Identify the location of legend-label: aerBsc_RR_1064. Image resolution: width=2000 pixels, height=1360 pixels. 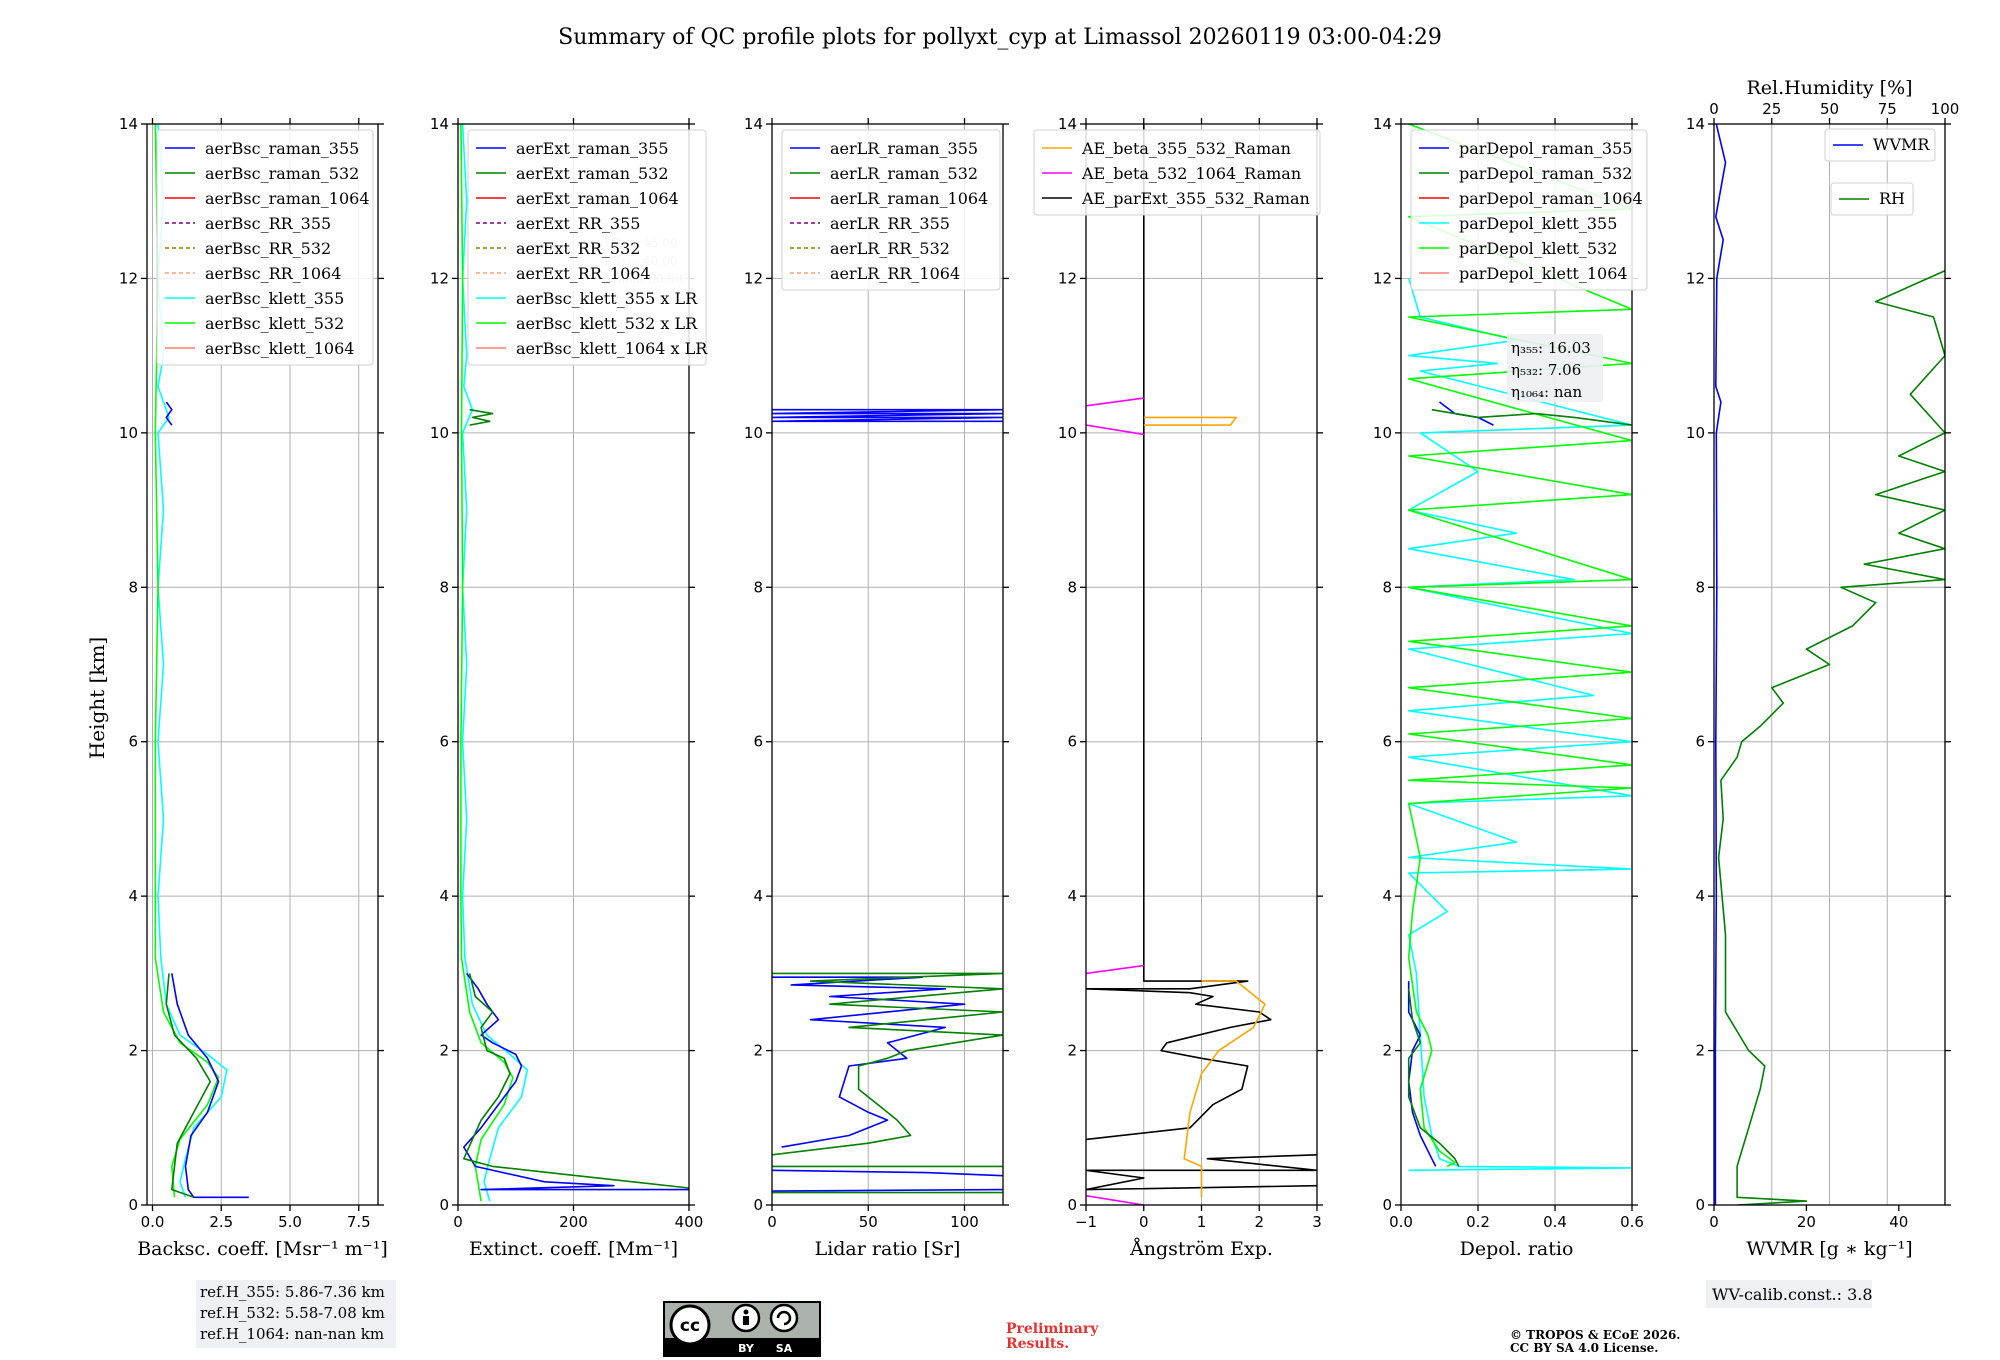
(273, 273).